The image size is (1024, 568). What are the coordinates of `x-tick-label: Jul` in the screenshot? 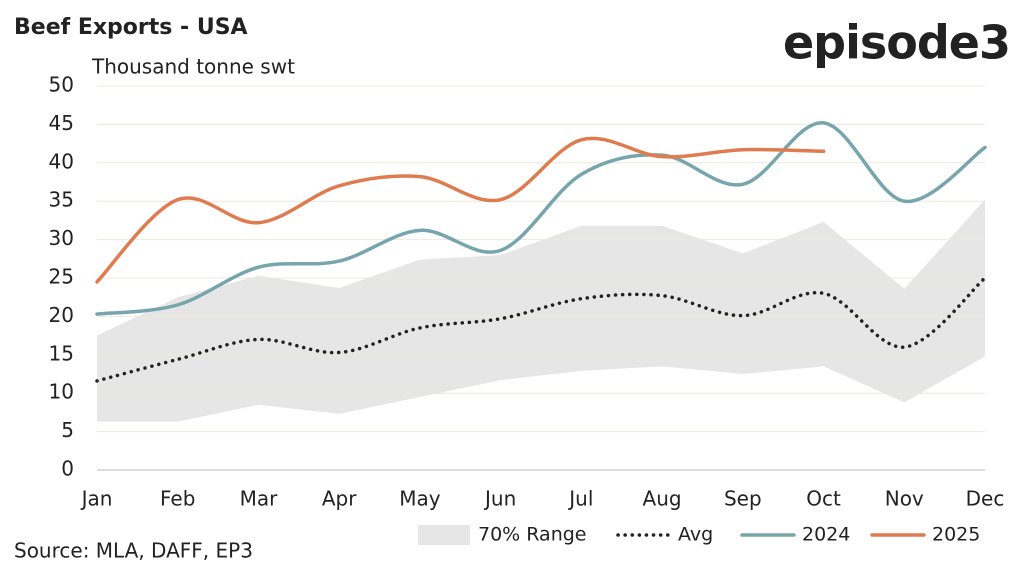 It's located at (580, 499).